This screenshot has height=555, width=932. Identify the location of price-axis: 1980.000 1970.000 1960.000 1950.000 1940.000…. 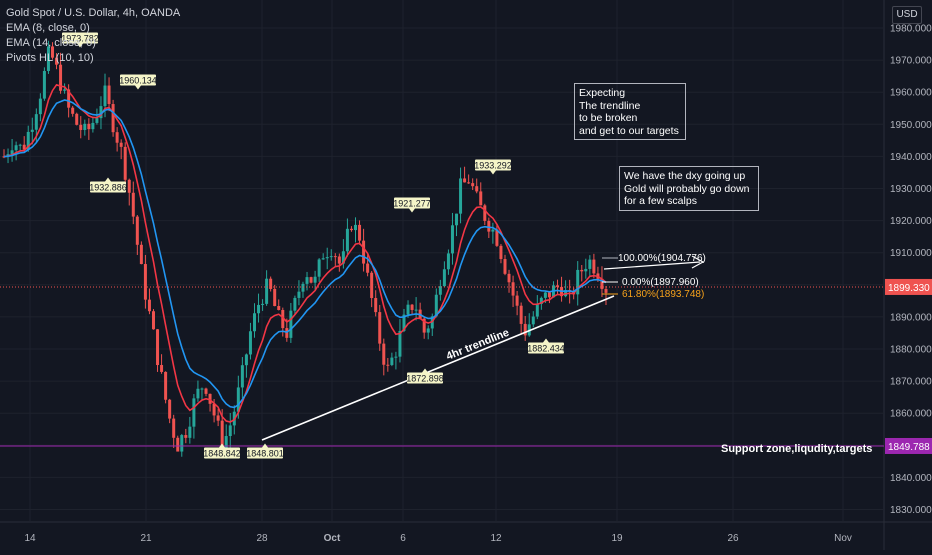
(908, 270).